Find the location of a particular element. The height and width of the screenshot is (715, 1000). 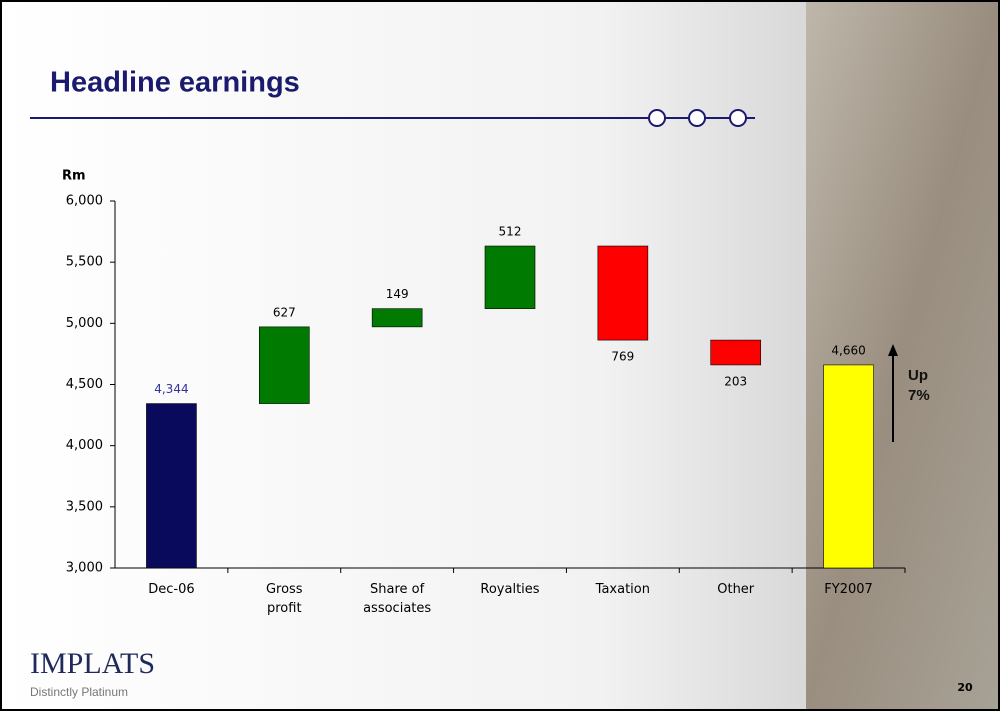

annotation-arrow is located at coordinates (893, 393).